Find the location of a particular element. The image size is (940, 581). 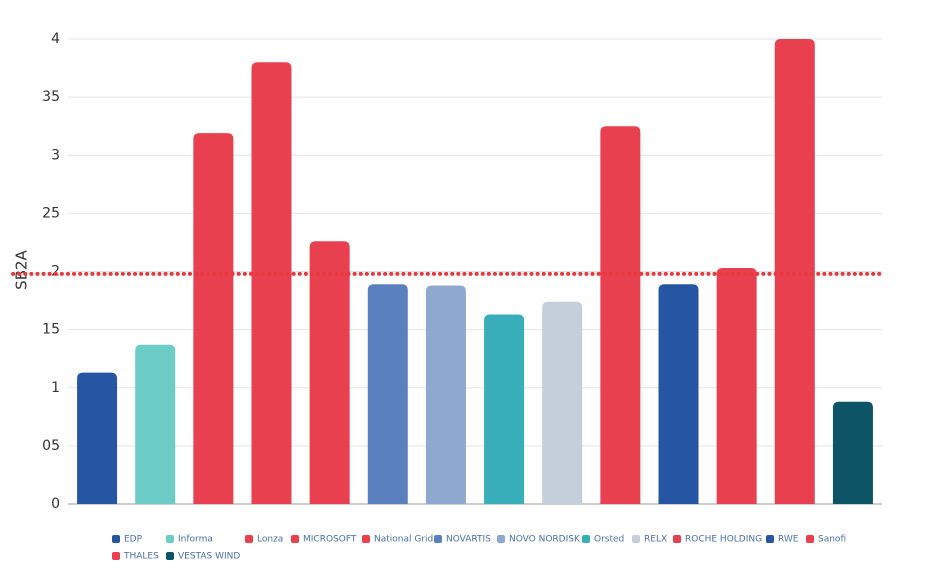

y-axis-label: SB2A is located at coordinates (22, 269).